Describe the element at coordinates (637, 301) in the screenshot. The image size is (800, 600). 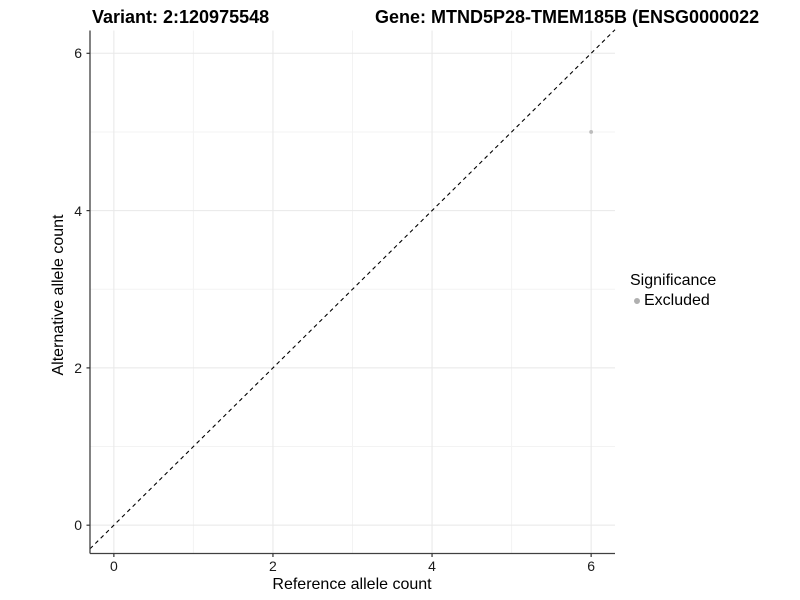
I see `circle-icon` at that location.